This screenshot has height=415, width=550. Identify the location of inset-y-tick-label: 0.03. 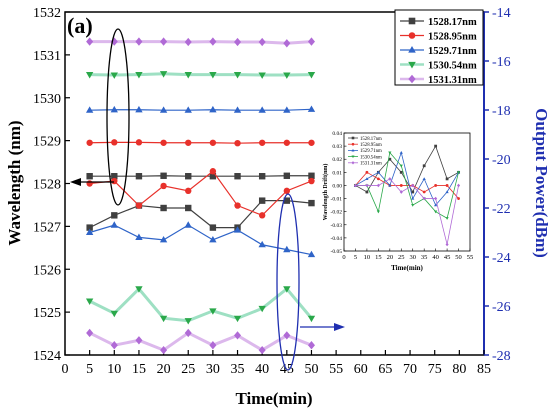
(337, 147).